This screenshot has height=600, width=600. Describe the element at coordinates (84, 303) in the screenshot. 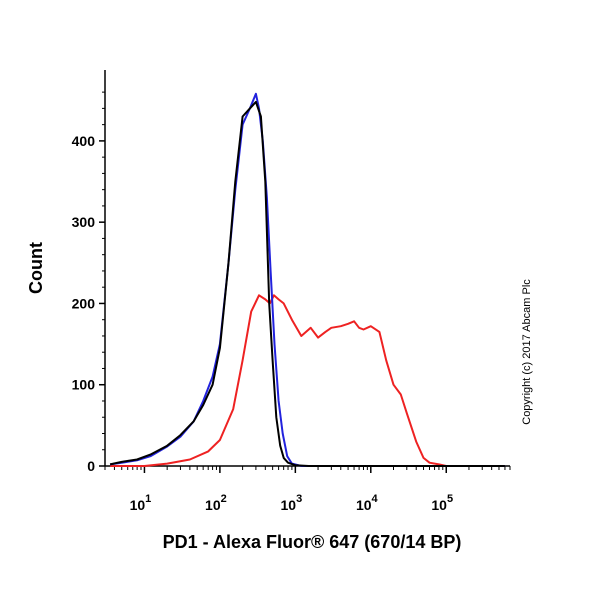

I see `y-tick-label: 200` at that location.